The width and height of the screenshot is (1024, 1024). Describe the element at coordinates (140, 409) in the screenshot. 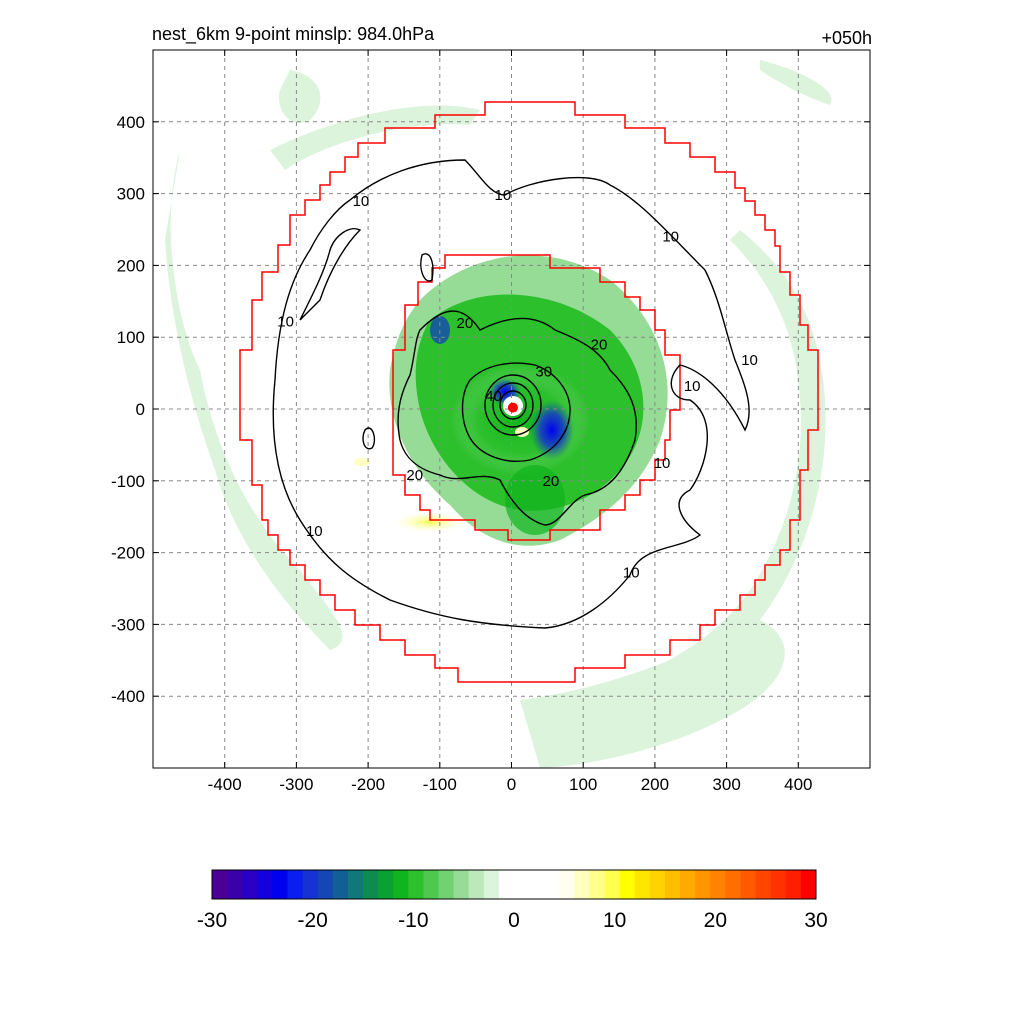

I see `y-tick-label: 0` at that location.